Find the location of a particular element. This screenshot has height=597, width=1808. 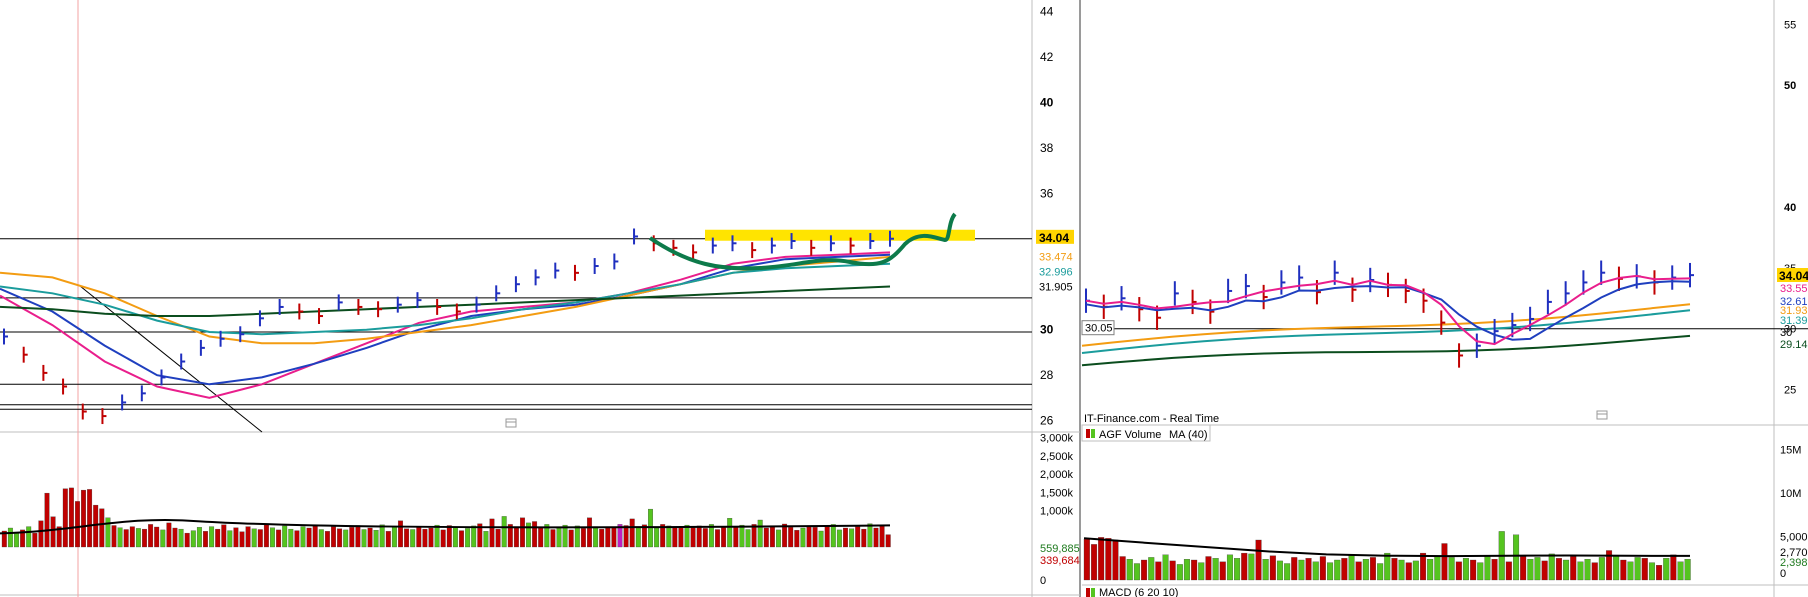

macd-label: MACD (6 20 10) is located at coordinates (1138, 592).